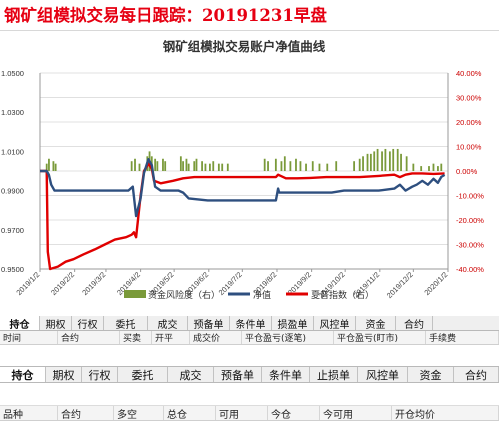 The width and height of the screenshot is (499, 421). I want to click on trade-tab-7: 损盈单, so click(293, 323).